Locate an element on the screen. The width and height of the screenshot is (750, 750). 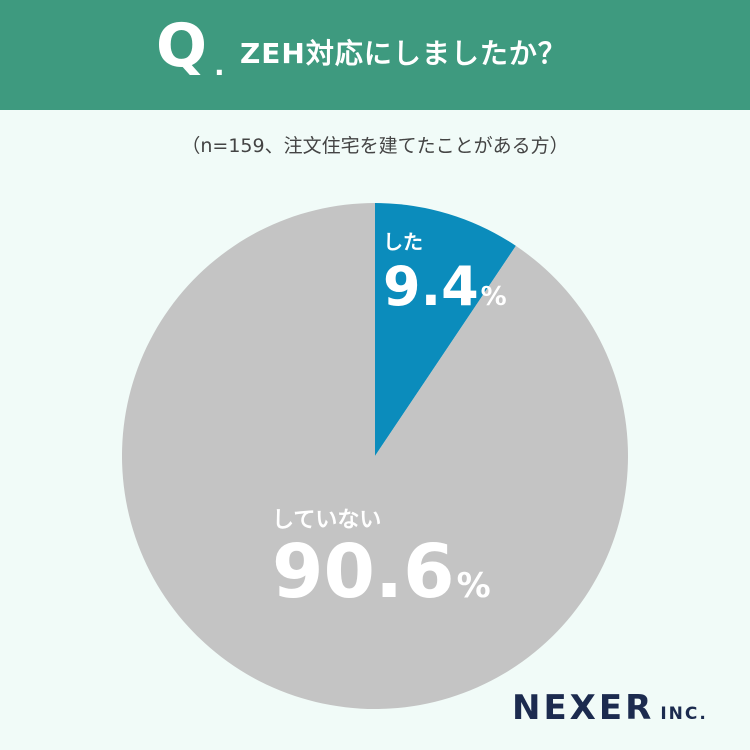
slice-label-shiteinai: していない is located at coordinates (326, 520).